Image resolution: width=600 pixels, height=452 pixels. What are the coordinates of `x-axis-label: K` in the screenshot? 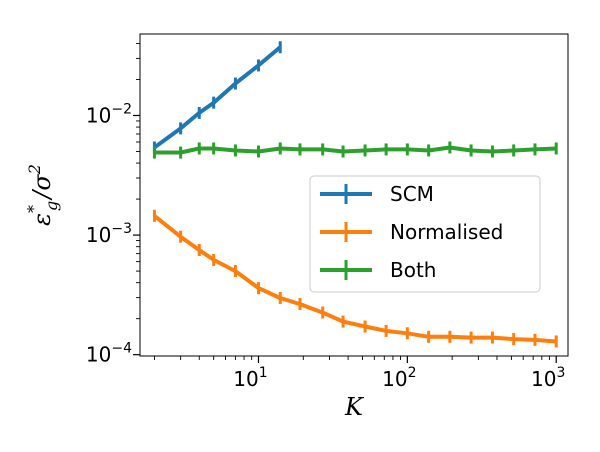 It's located at (354, 407).